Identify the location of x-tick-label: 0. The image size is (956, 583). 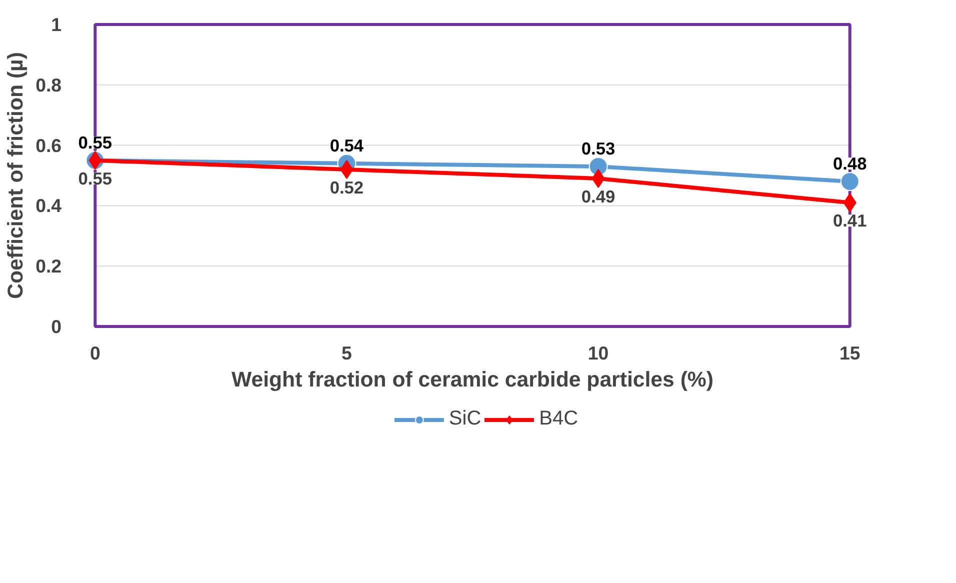
(95, 353).